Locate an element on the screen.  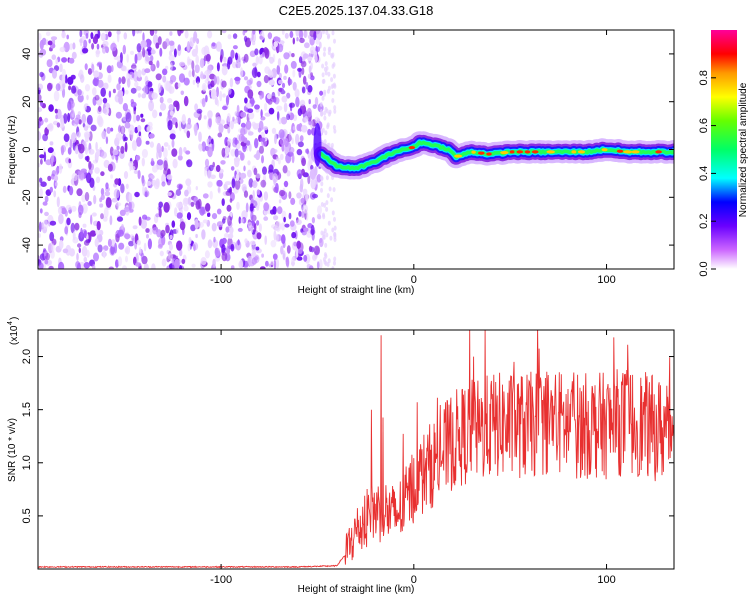
colorbar-tick-label: 0.0 is located at coordinates (704, 268).